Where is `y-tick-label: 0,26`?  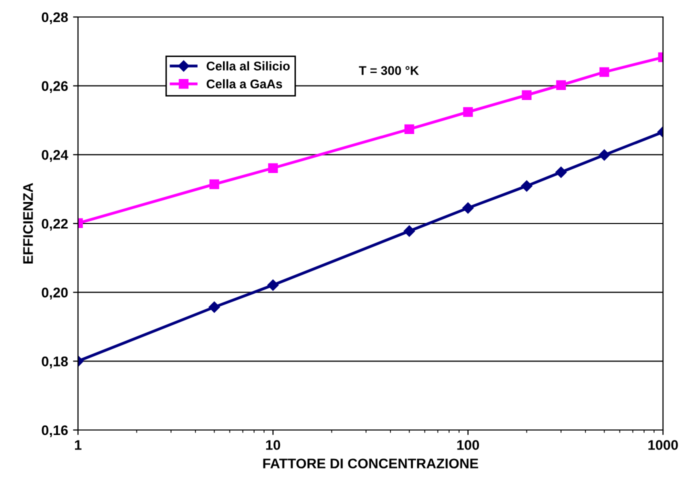
y-tick-label: 0,26 is located at coordinates (55, 87).